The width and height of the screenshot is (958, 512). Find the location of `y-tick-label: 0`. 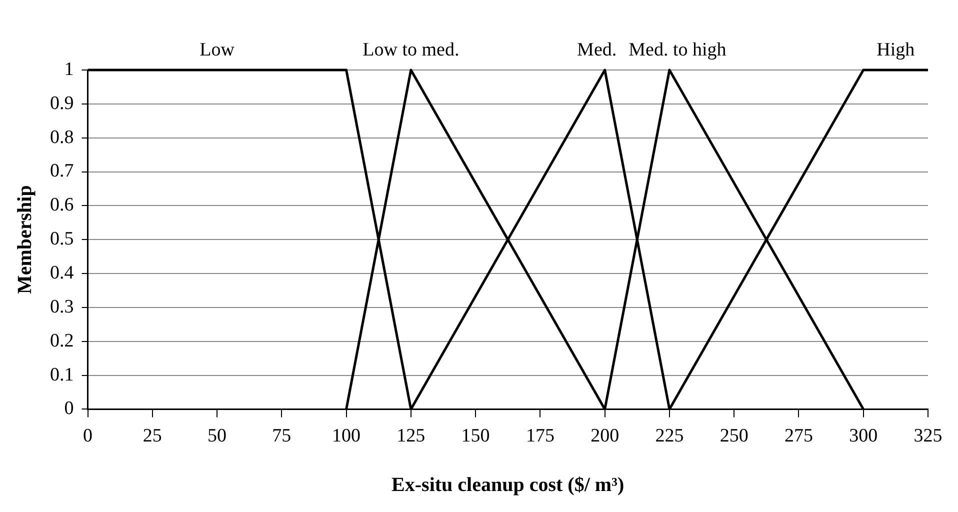

y-tick-label: 0 is located at coordinates (69, 409).